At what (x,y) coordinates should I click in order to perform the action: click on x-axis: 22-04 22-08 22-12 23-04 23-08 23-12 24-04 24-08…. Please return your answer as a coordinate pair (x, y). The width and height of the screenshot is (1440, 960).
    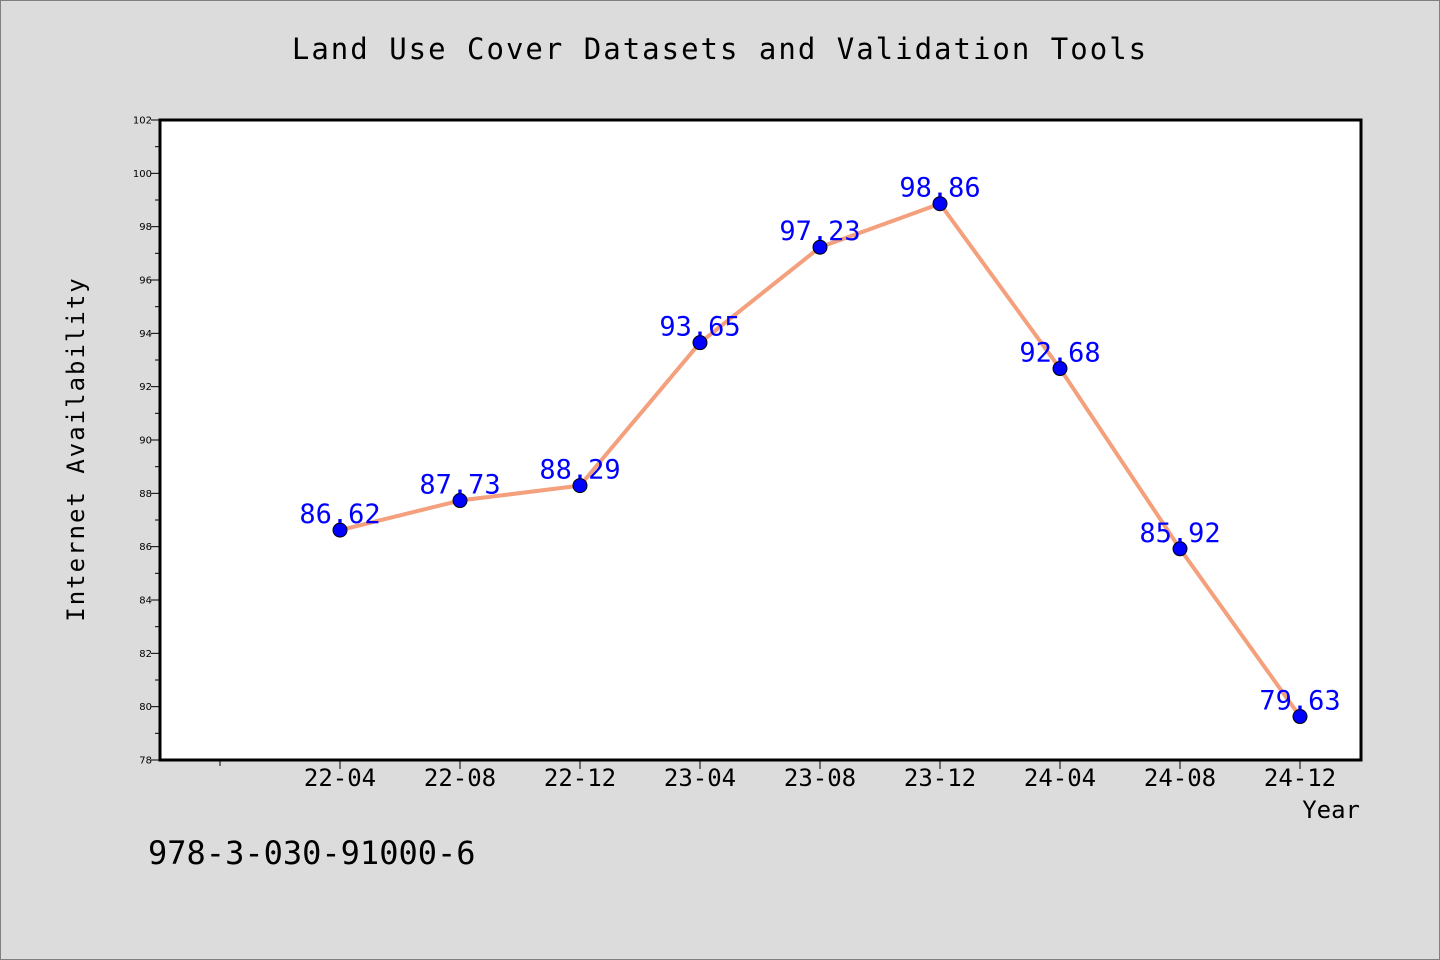
    Looking at the image, I should click on (777, 776).